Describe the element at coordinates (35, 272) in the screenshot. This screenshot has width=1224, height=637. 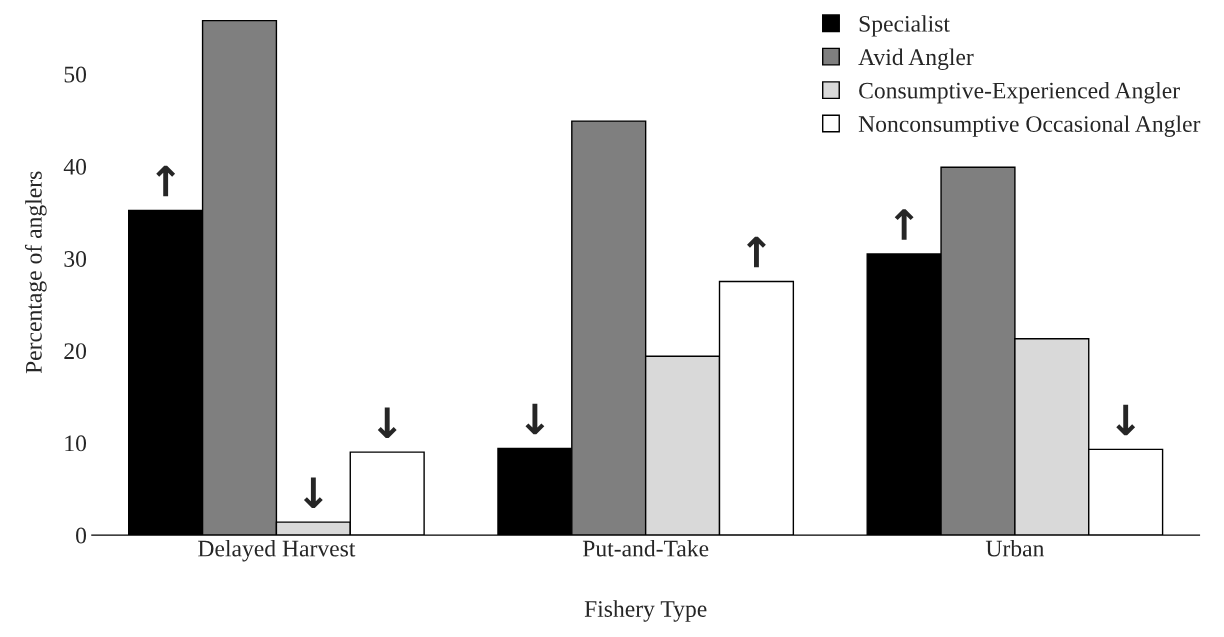
I see `y-axis-title: Percentage of anglers` at that location.